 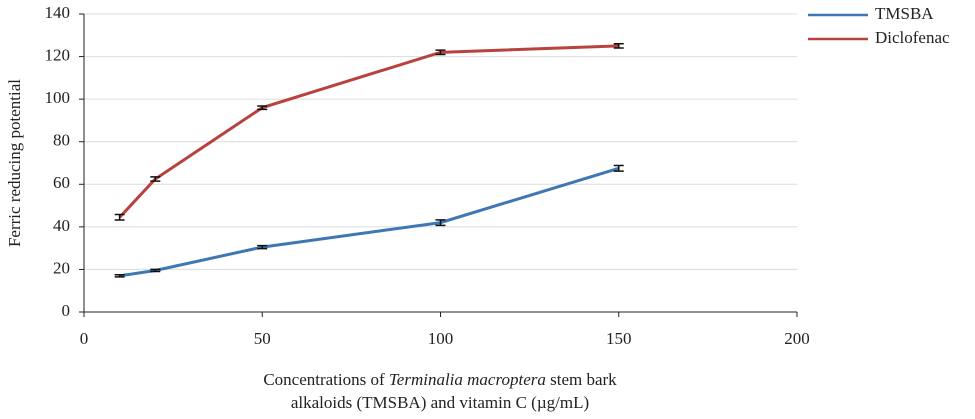 What do you see at coordinates (619, 338) in the screenshot?
I see `x-tick-label: 150` at bounding box center [619, 338].